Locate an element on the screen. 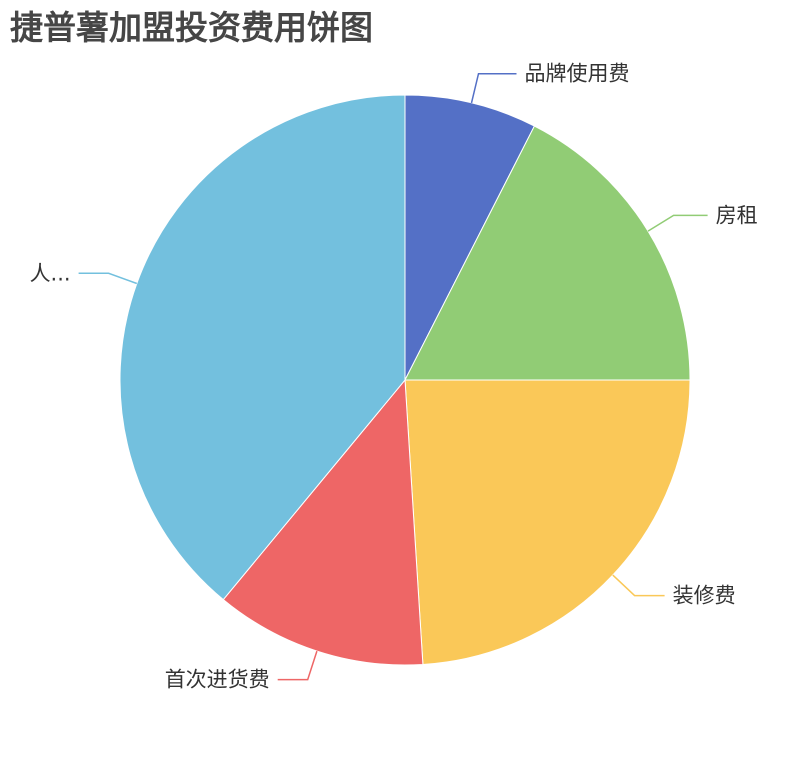  label-line-人员费用 is located at coordinates (108, 278).